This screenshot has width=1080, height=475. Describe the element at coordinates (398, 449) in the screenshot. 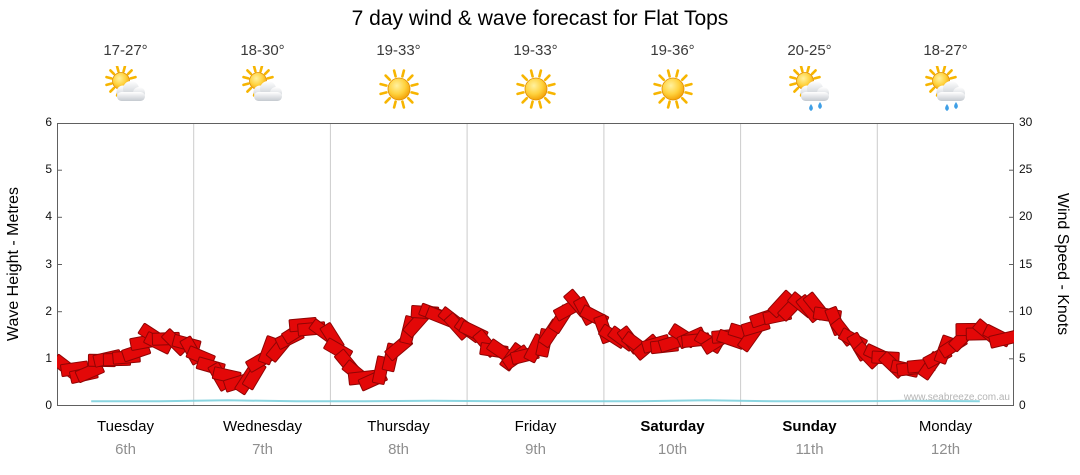

I see `day-date: 8th` at that location.